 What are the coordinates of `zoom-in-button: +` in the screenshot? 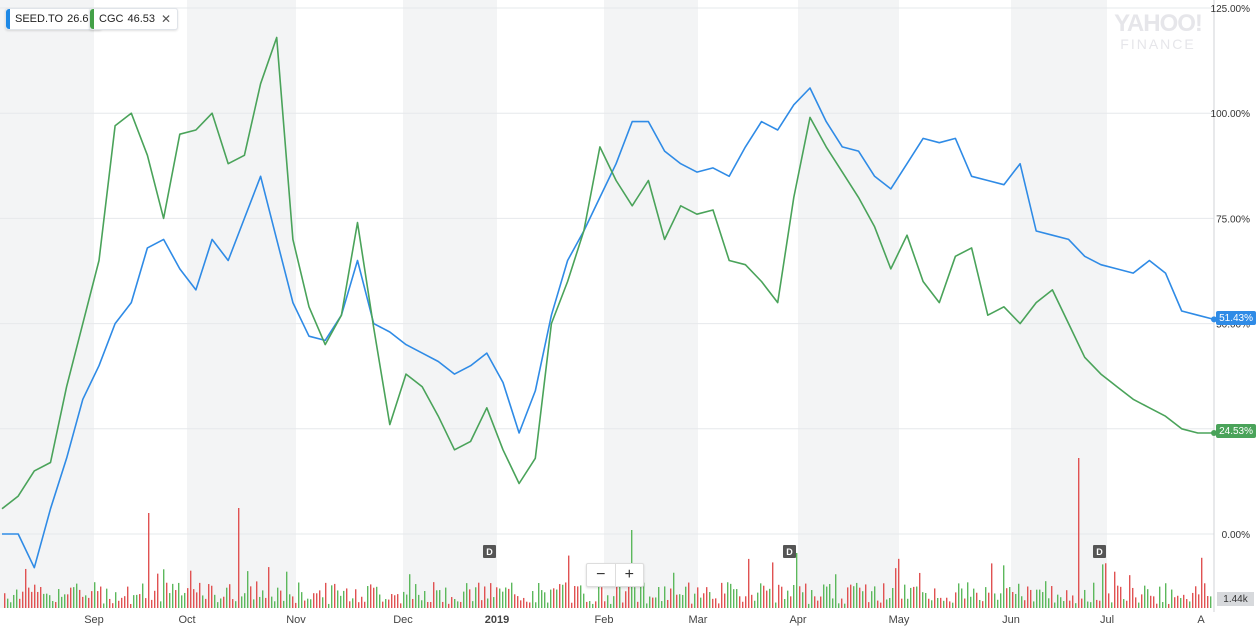 It's located at (629, 575).